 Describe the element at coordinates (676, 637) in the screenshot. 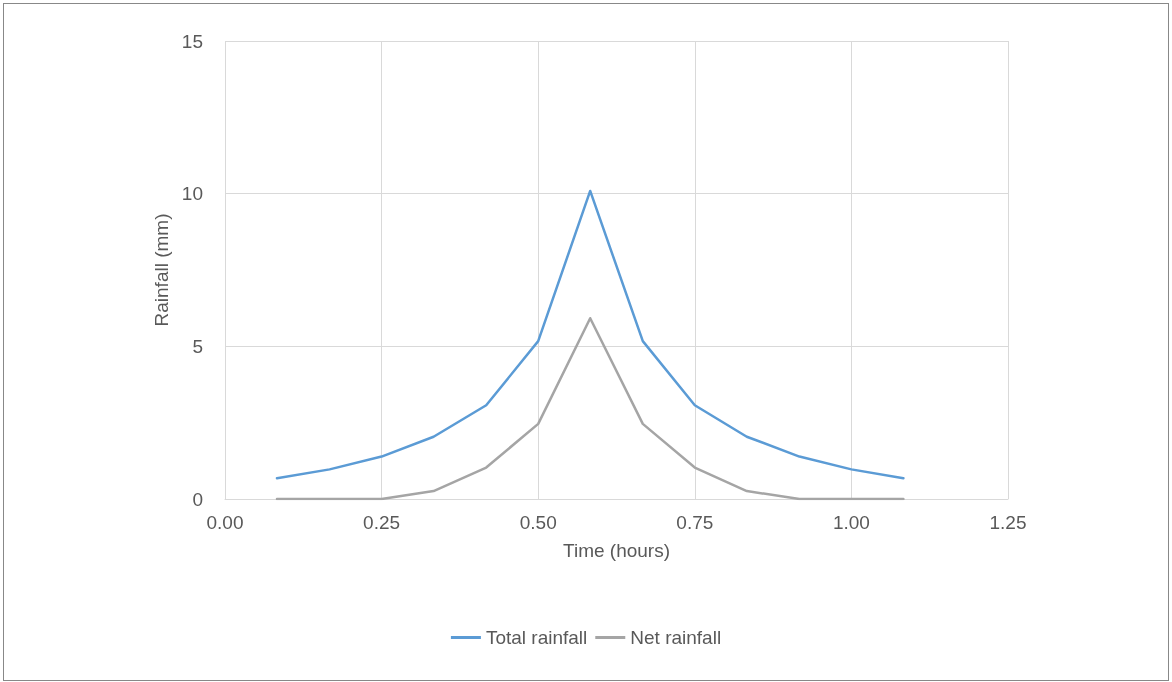

I see `legend-label: Net rainfall` at that location.